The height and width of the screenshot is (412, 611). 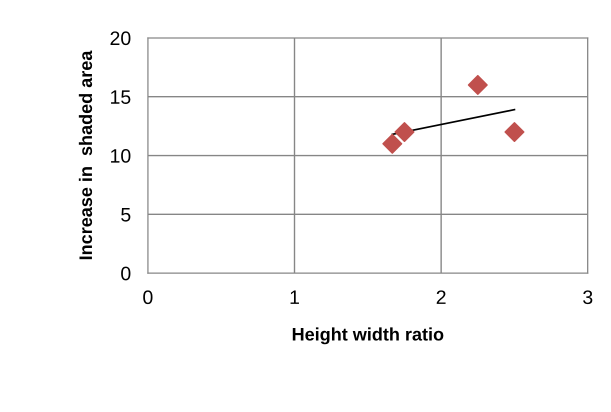 I want to click on y-axis-title: Increase in shaded area, so click(x=85, y=155).